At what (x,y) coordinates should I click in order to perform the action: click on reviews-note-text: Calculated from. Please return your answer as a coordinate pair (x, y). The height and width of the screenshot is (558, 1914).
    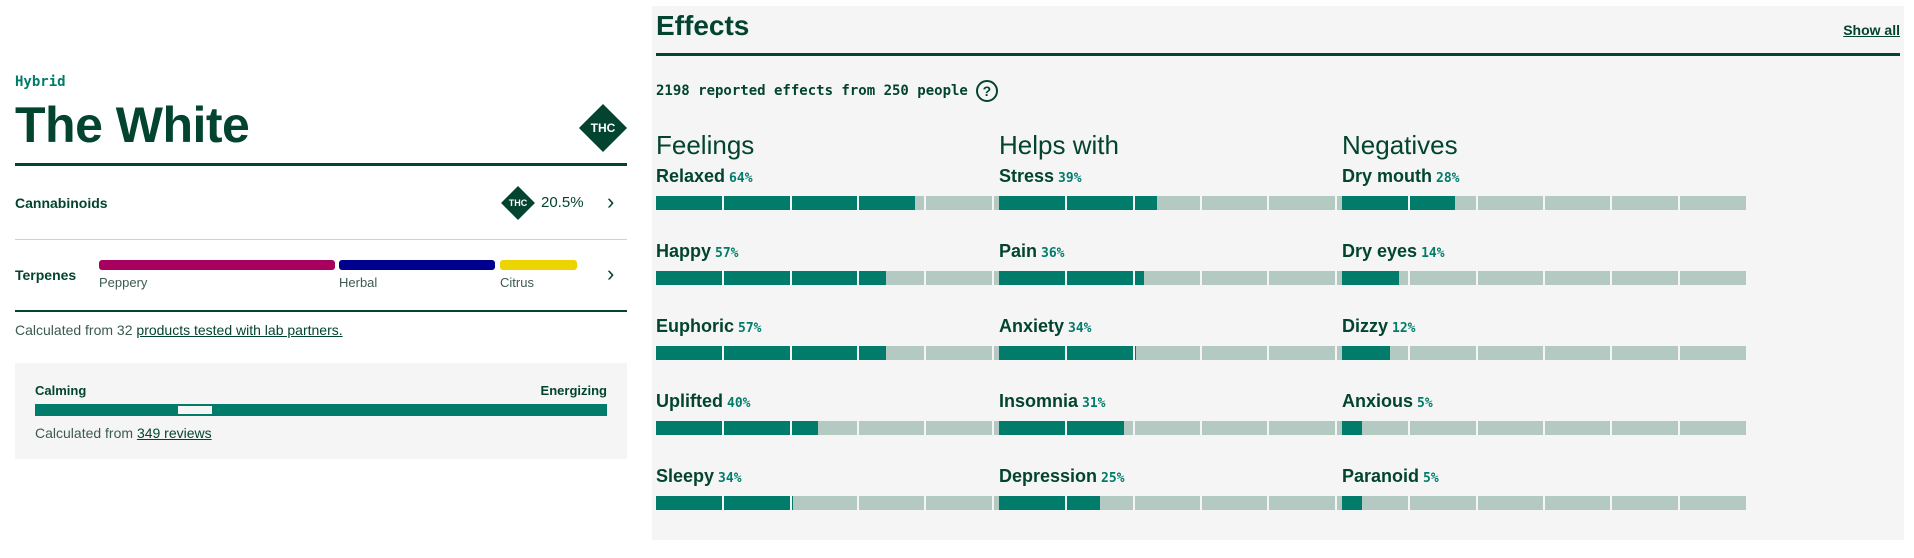
    Looking at the image, I should click on (86, 433).